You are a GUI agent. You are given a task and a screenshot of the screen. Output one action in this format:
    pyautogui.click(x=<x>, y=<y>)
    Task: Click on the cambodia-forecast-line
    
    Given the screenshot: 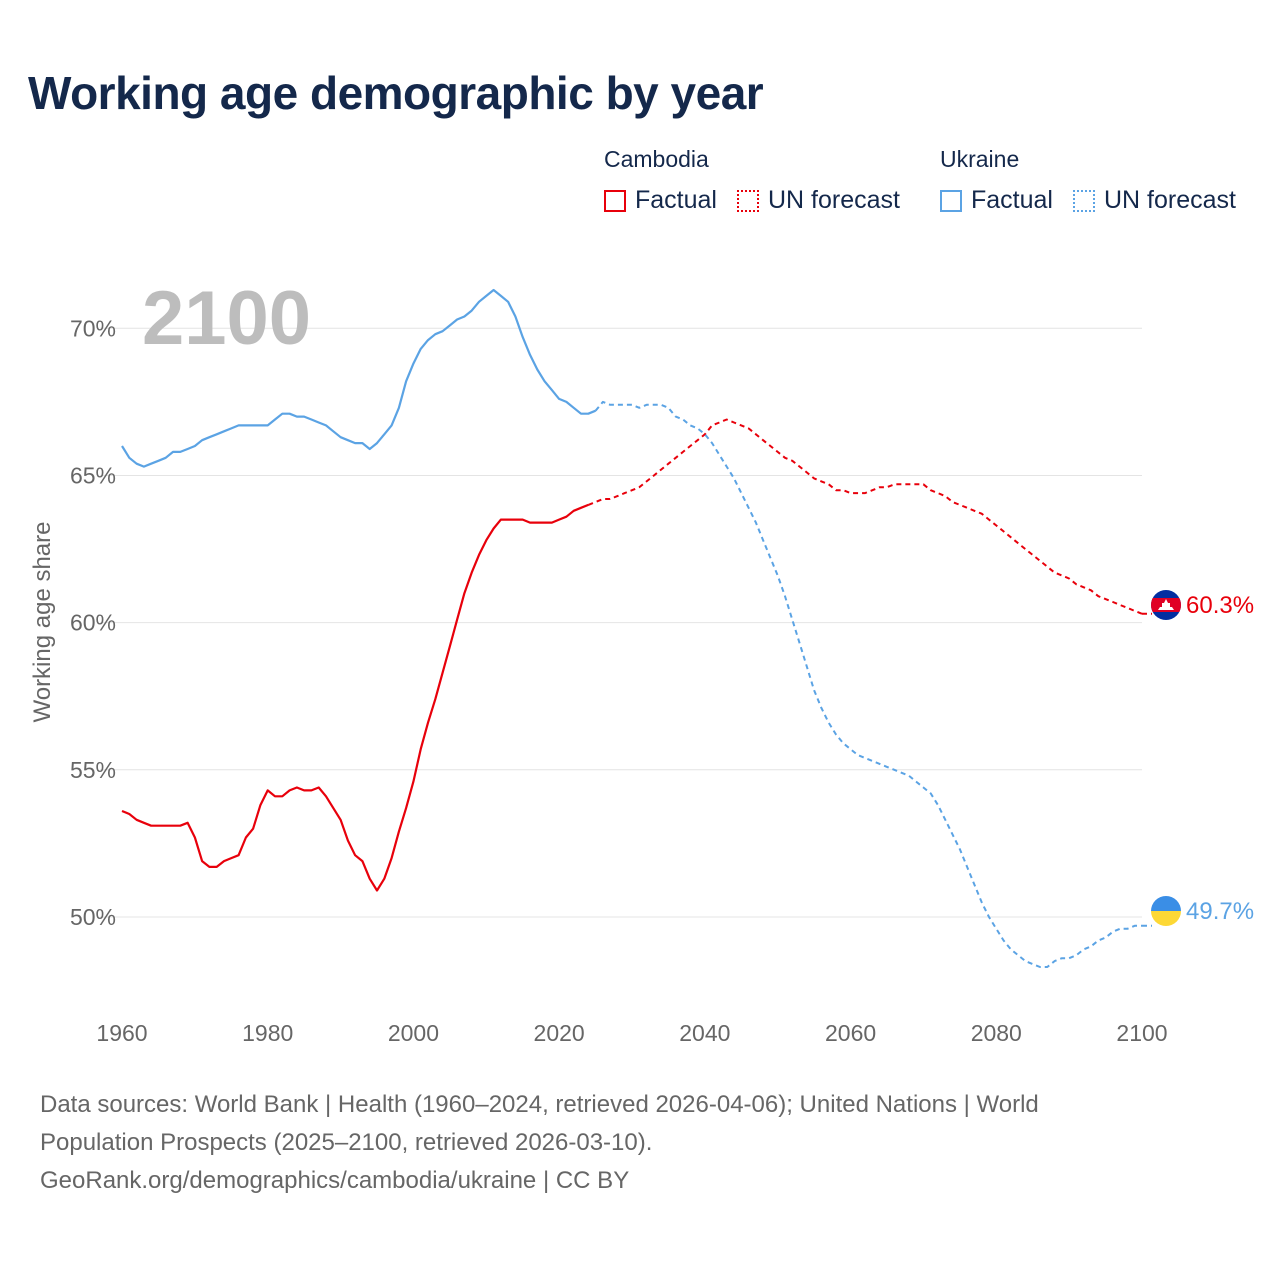 What is the action you would take?
    pyautogui.click(x=865, y=516)
    